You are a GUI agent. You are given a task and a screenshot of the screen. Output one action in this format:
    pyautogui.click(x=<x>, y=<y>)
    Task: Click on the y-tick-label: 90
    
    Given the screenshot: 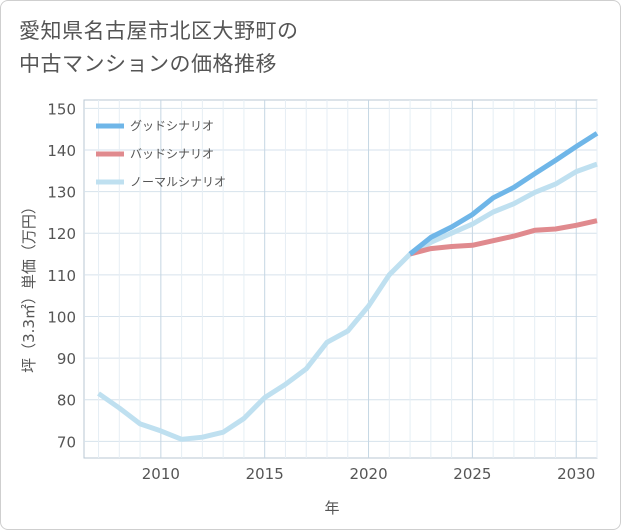 What is the action you would take?
    pyautogui.click(x=66, y=359)
    